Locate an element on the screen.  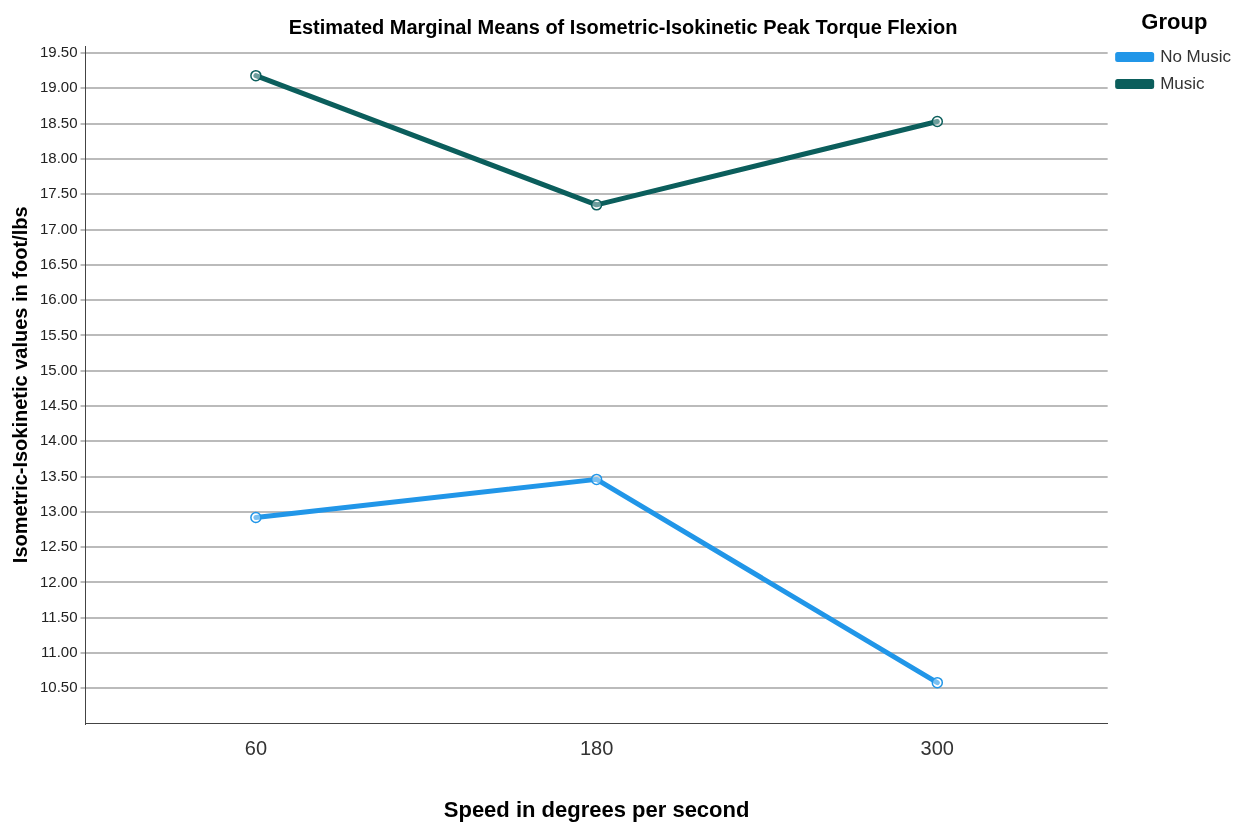
y-tick-label: 11.00 is located at coordinates (59, 652).